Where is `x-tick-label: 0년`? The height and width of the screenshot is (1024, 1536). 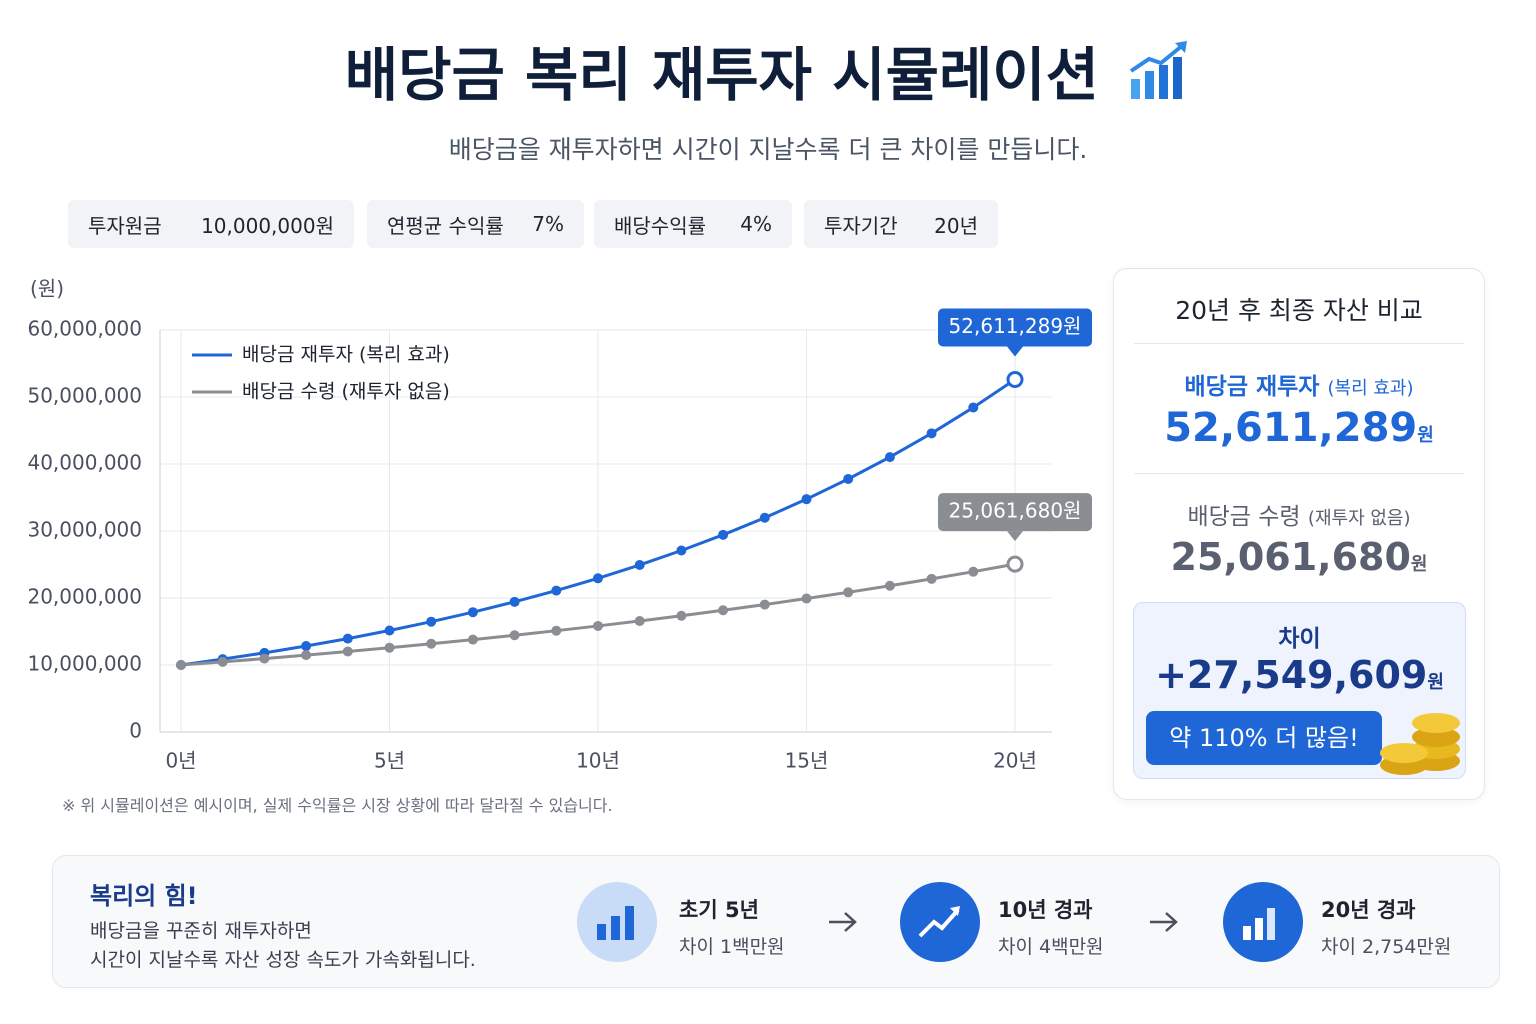 x-tick-label: 0년 is located at coordinates (180, 761).